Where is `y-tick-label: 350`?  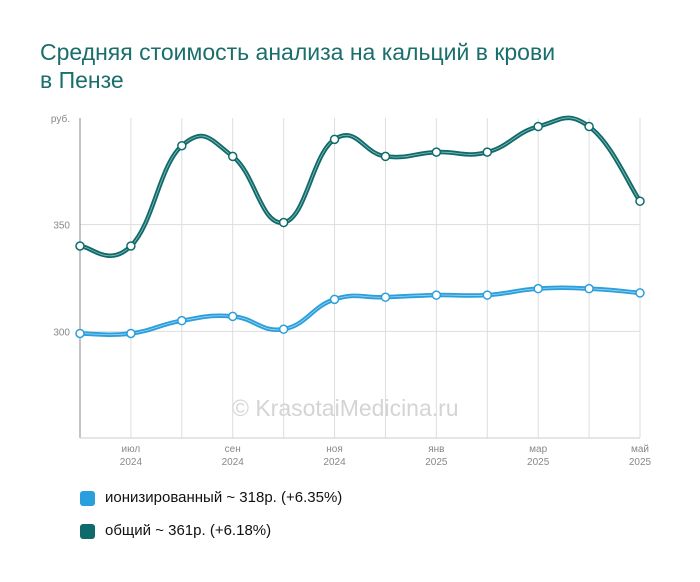 y-tick-label: 350 is located at coordinates (61, 226).